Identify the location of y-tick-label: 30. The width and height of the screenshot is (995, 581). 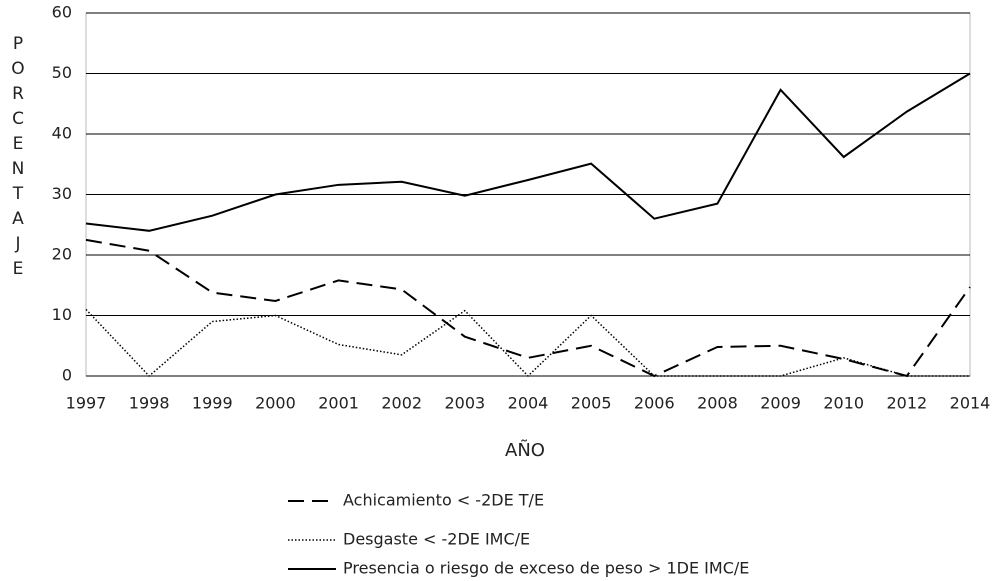
(62, 193).